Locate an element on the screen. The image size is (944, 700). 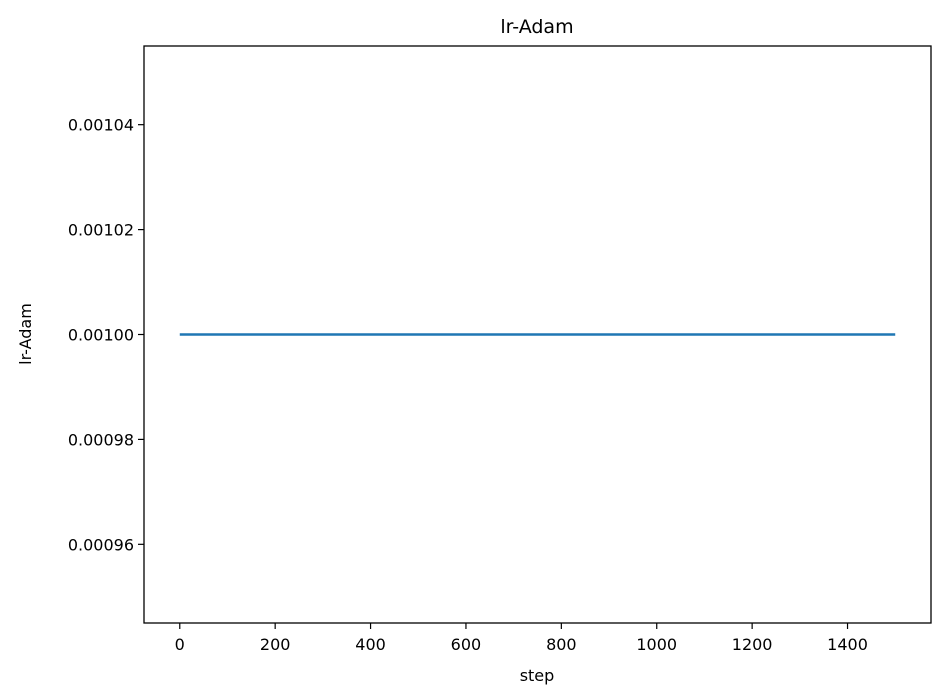
x-tick-label: 800 is located at coordinates (561, 644).